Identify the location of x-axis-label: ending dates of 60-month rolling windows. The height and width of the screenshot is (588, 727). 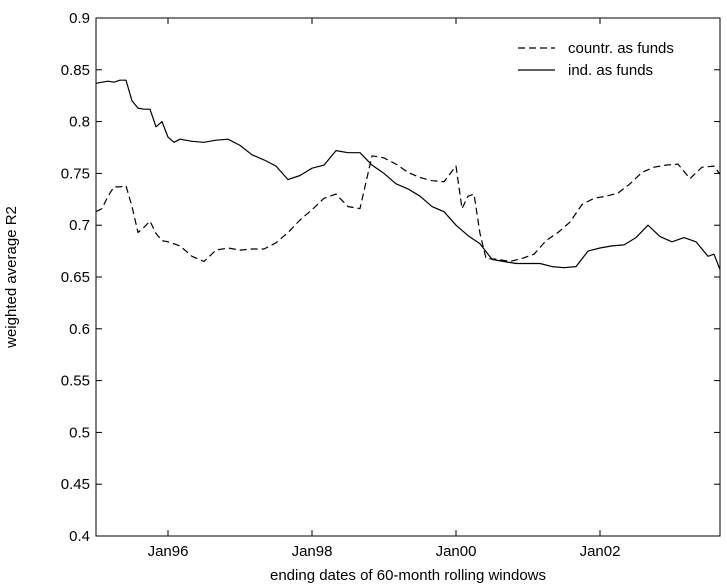
(408, 575).